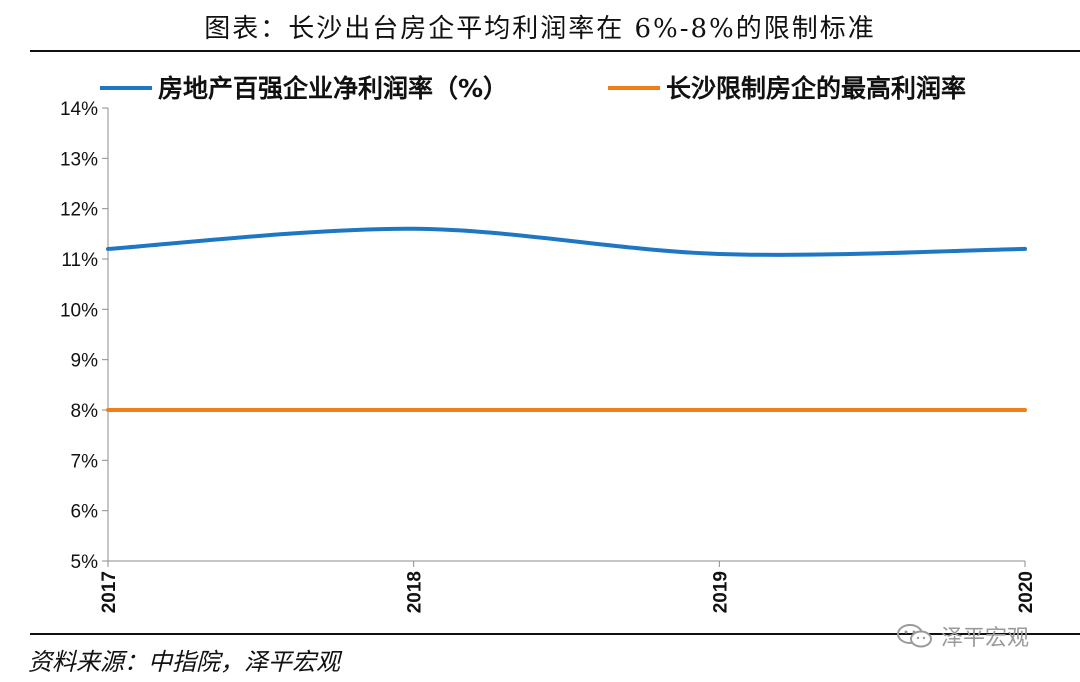 The image size is (1080, 682). Describe the element at coordinates (85, 562) in the screenshot. I see `y-tick-label: 5%` at that location.